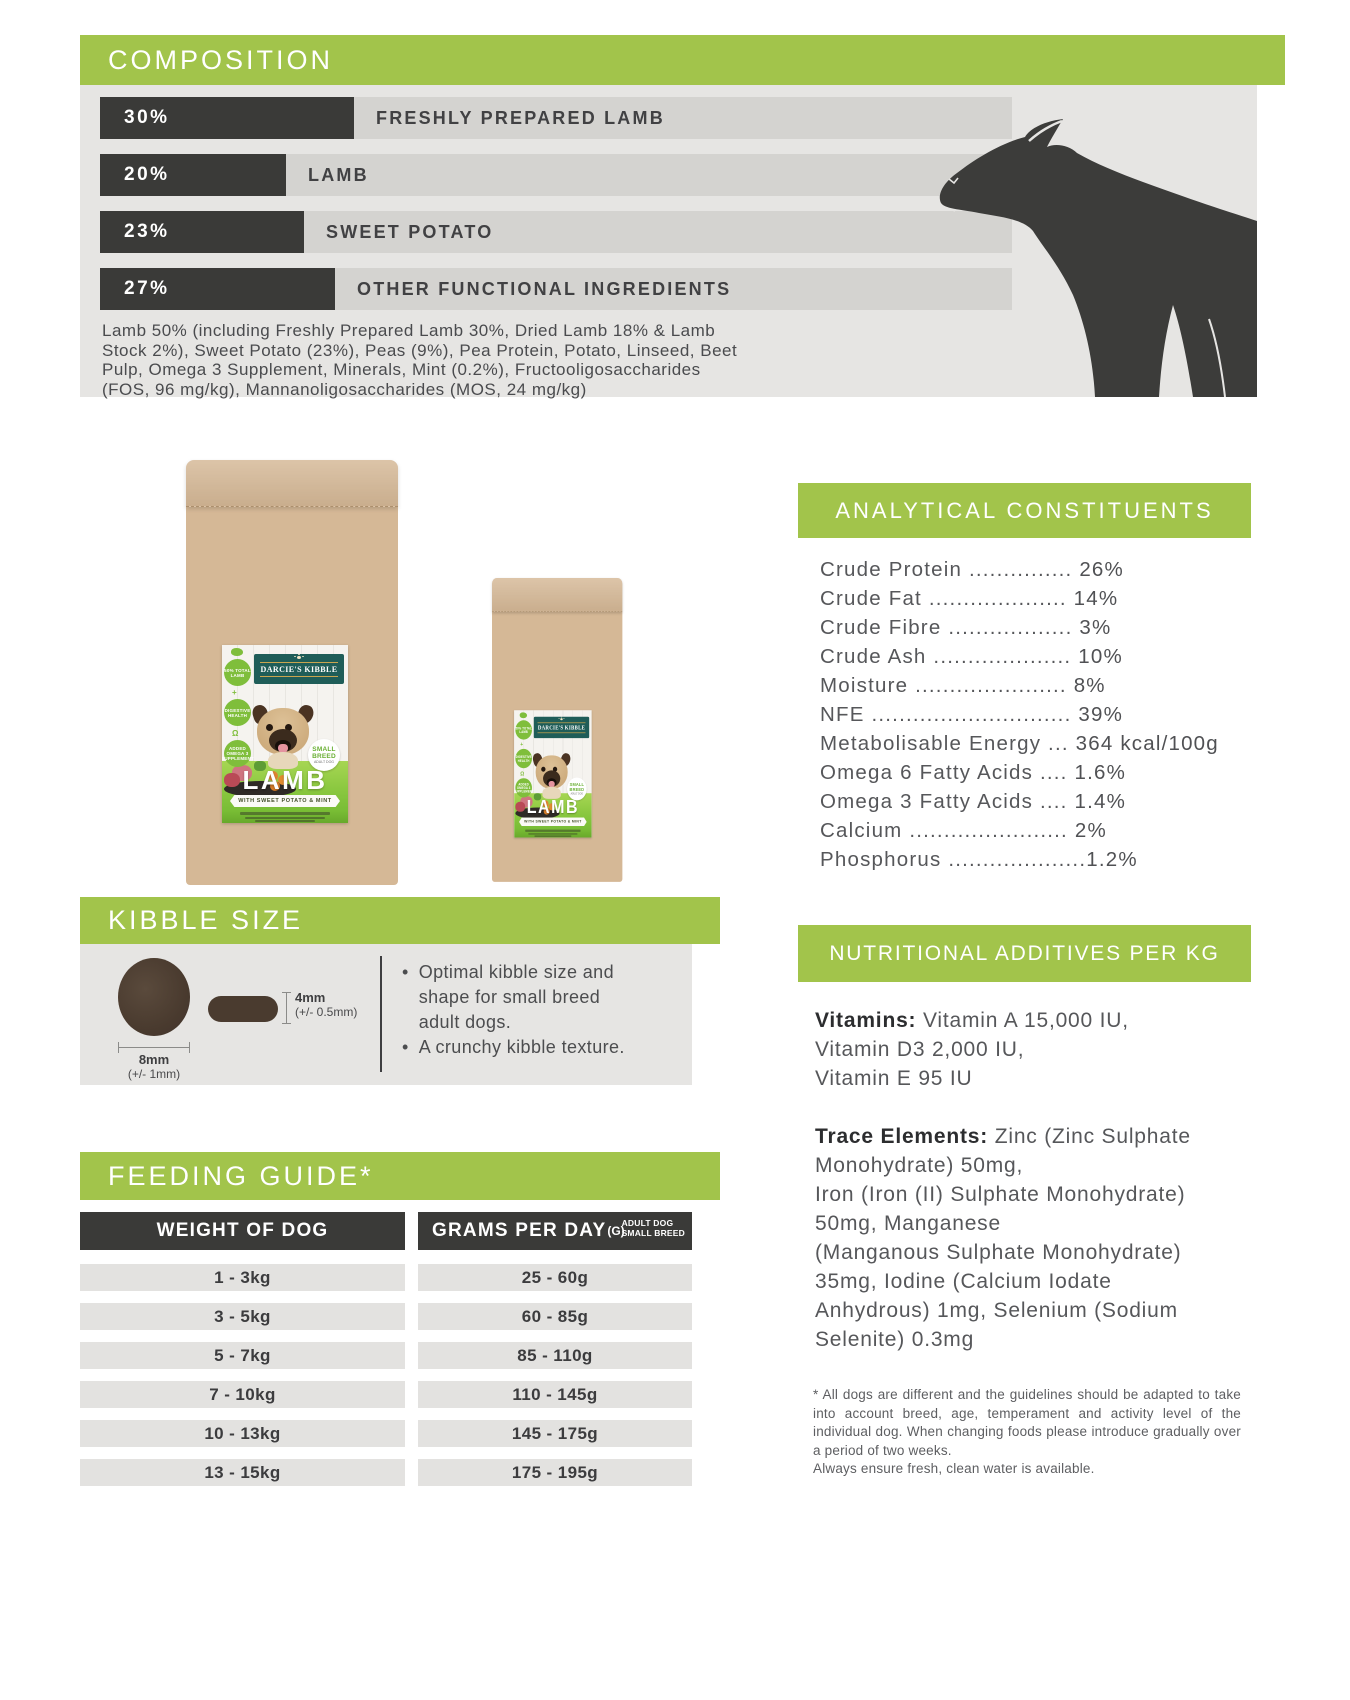 Image resolution: width=1350 pixels, height=1700 pixels. Describe the element at coordinates (682, 60) in the screenshot. I see `composition-header: COMPOSITION` at that location.